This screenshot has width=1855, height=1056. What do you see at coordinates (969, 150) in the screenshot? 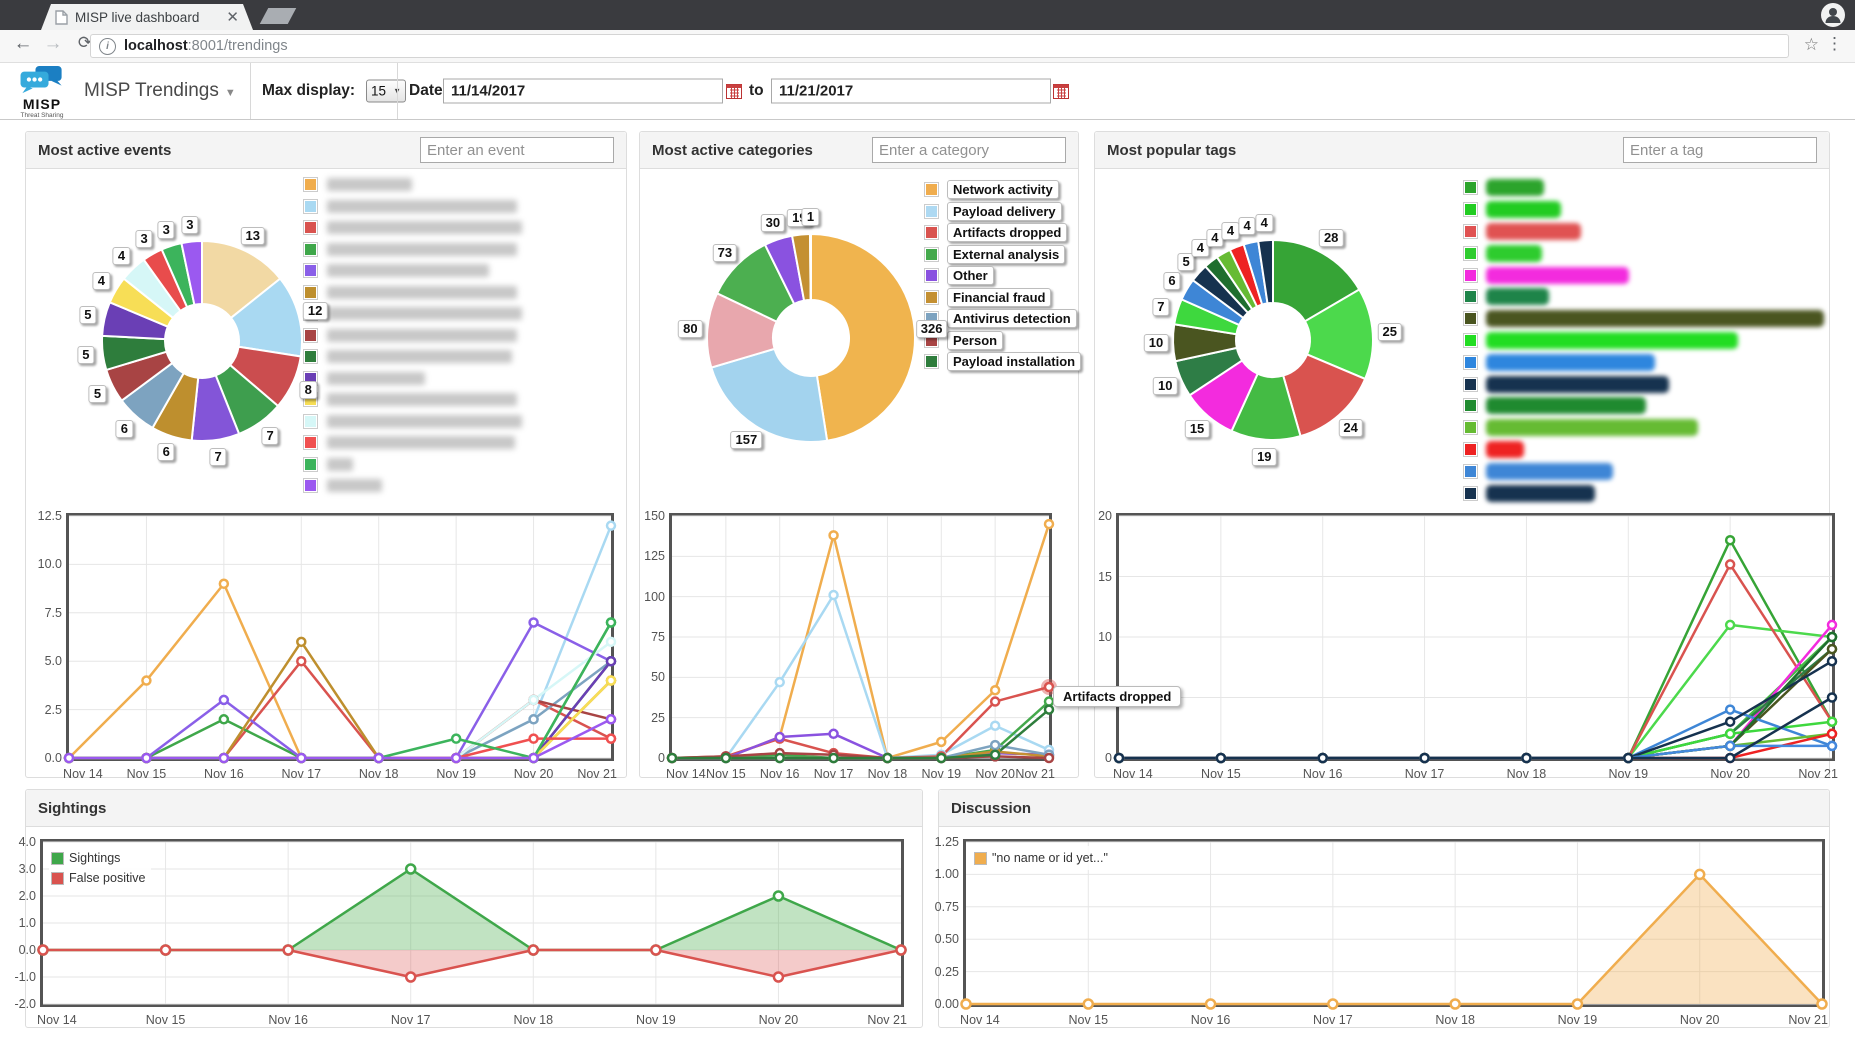
I see `category-filter-input` at bounding box center [969, 150].